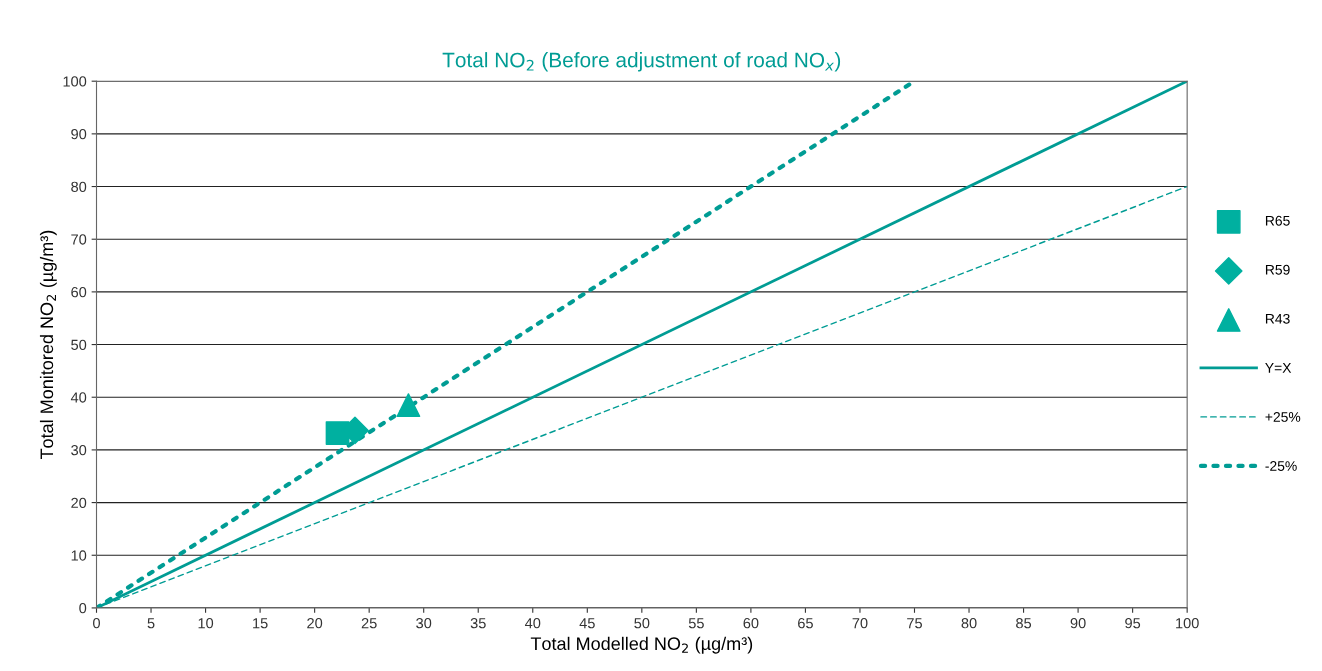 The width and height of the screenshot is (1322, 671). I want to click on x-tick-label: 55, so click(696, 623).